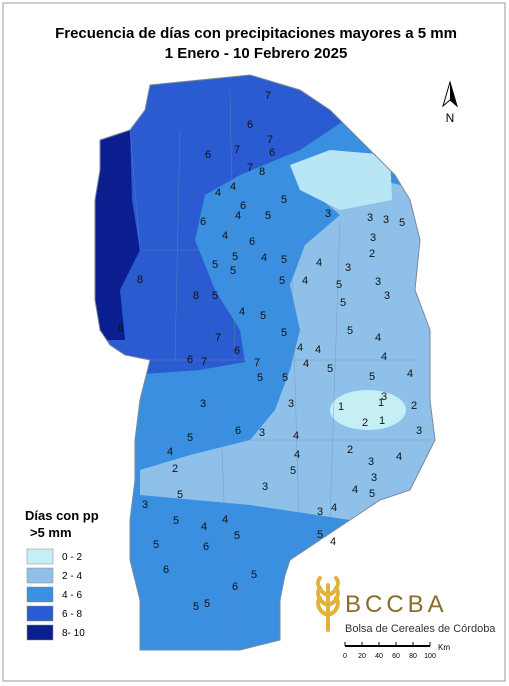  What do you see at coordinates (444, 647) in the screenshot?
I see `scale-unit: Km` at bounding box center [444, 647].